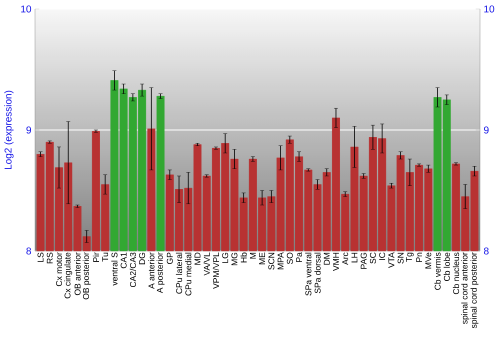 This screenshot has width=500, height=350. I want to click on x-tick-label: RS, so click(49, 258).